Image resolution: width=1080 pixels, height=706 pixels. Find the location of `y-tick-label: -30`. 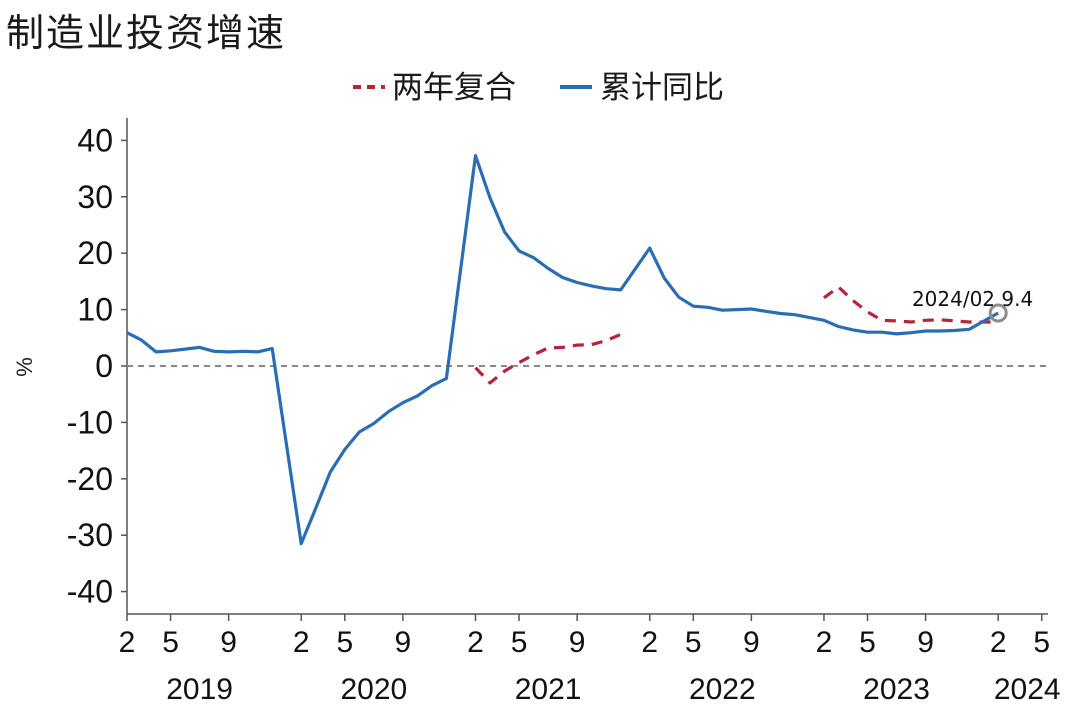

y-tick-label: -30 is located at coordinates (90, 535).